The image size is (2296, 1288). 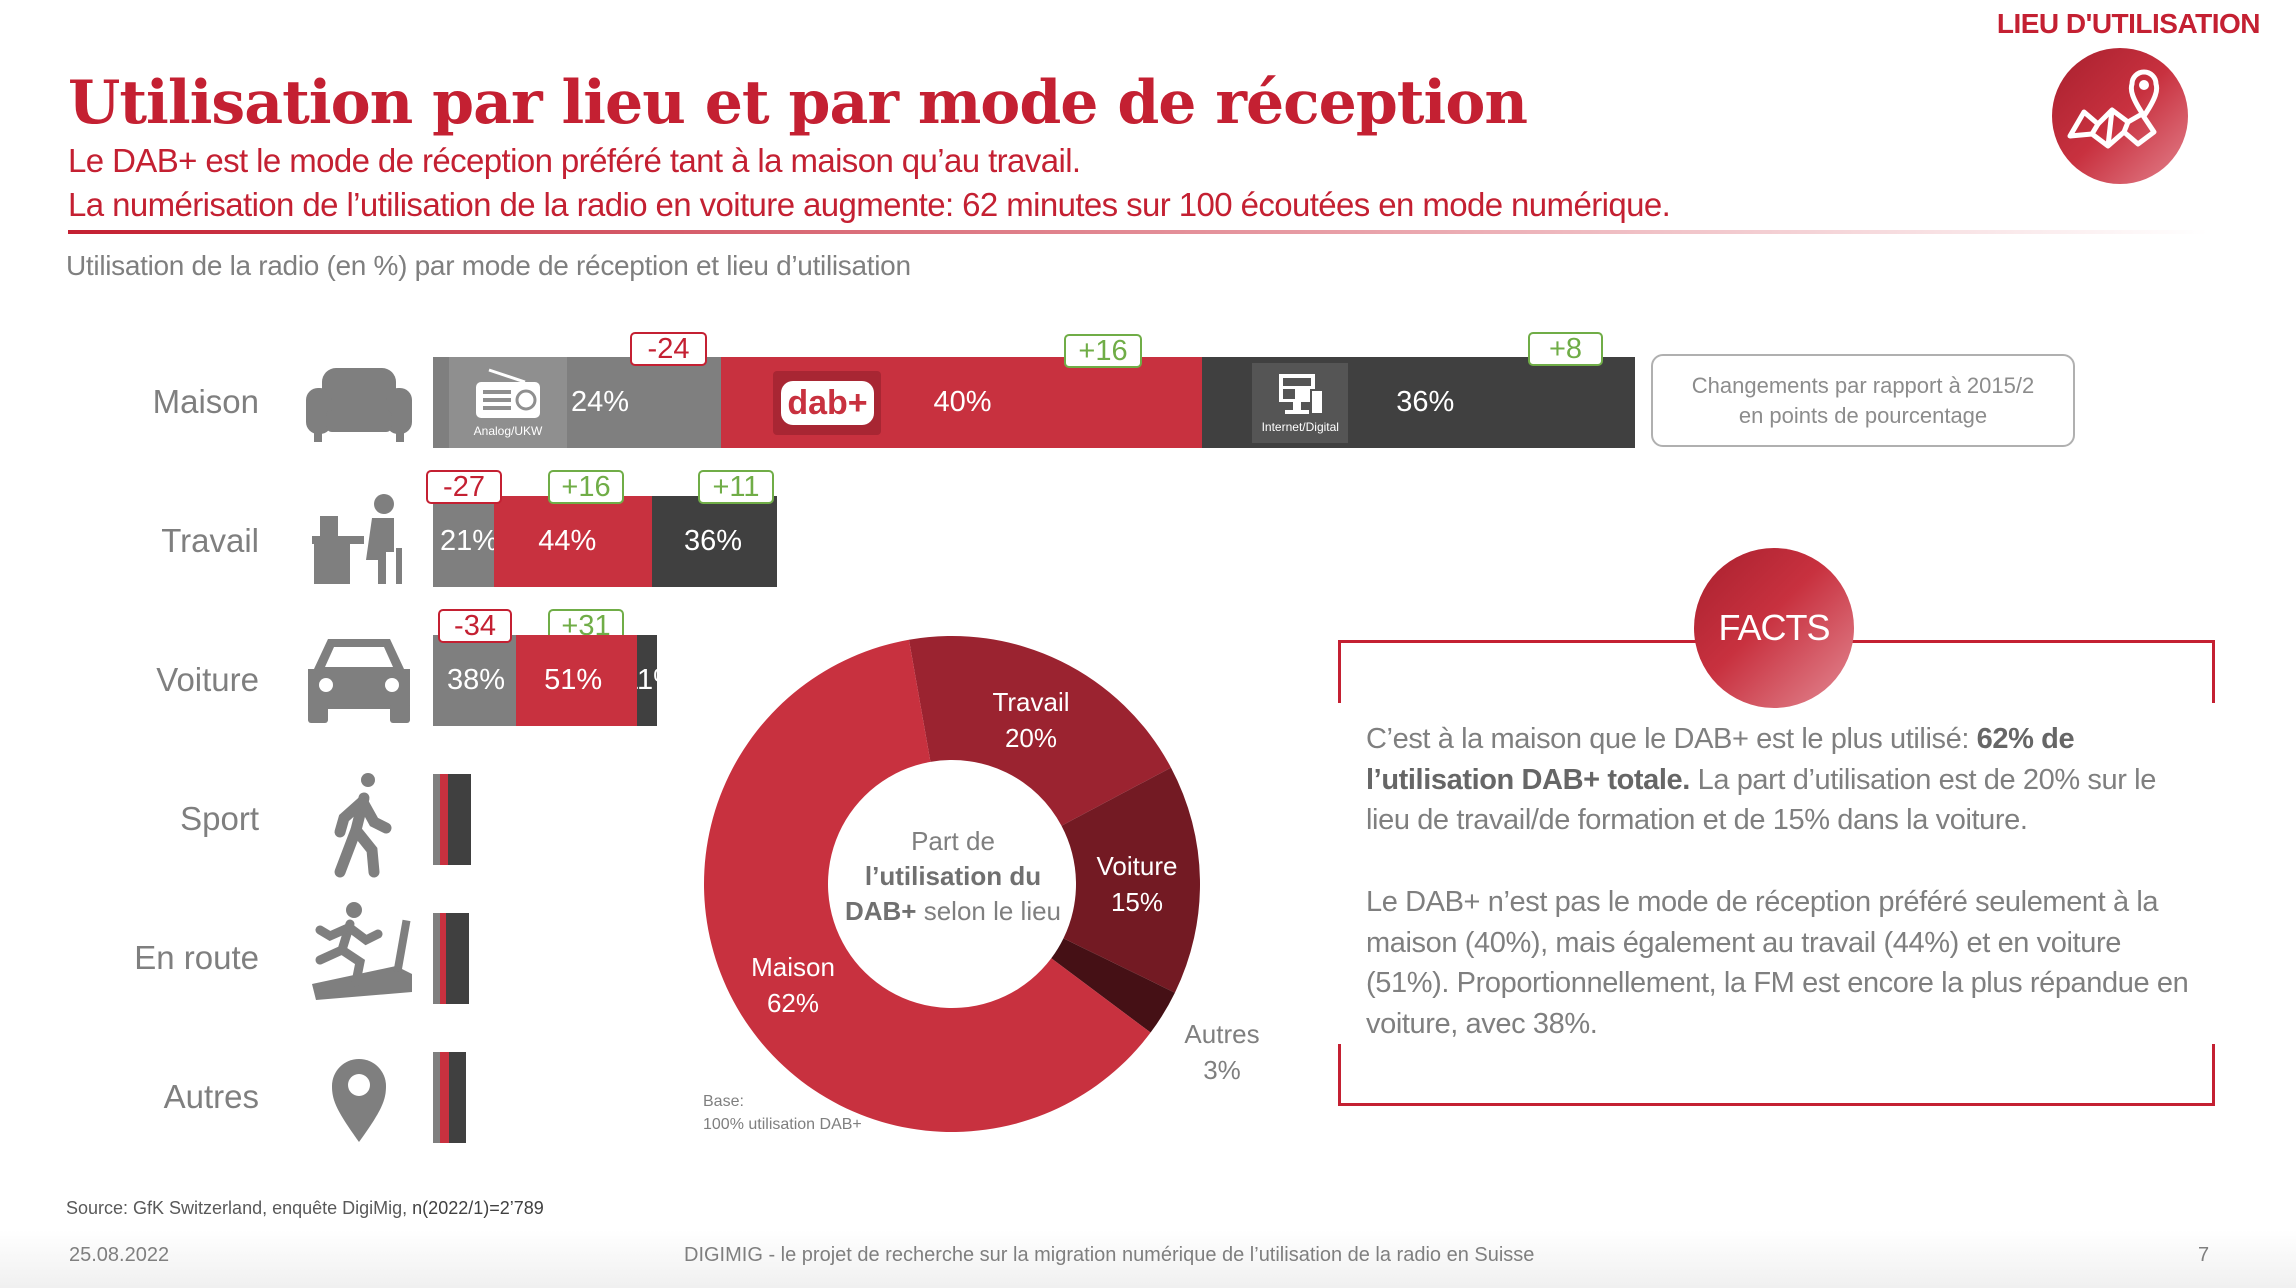 I want to click on slice-label-travail: Travail 20%, so click(x=1031, y=720).